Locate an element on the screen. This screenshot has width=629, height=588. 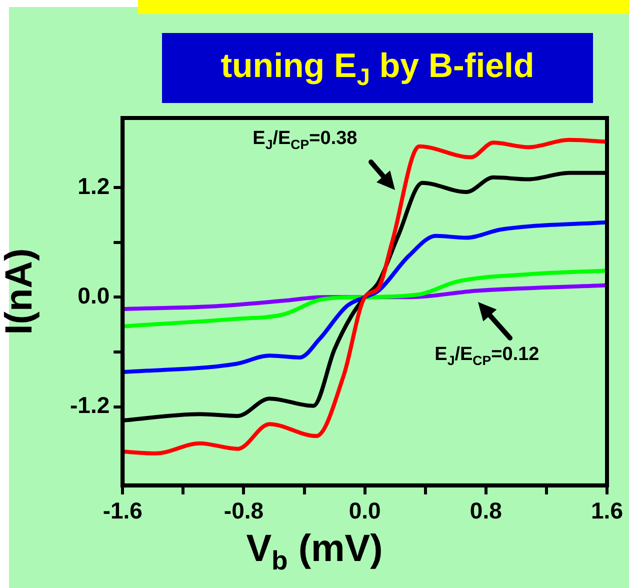
annotation: E$_{J}$/E$_{CP}$=0.12 is located at coordinates (487, 356).